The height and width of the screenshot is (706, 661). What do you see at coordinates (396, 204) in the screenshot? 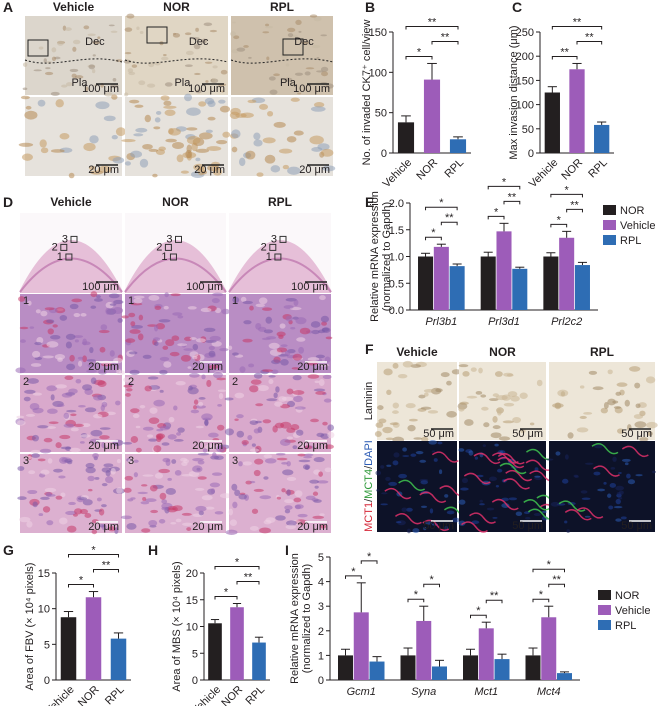
I see `y-tick-label: 2.0` at bounding box center [396, 204].